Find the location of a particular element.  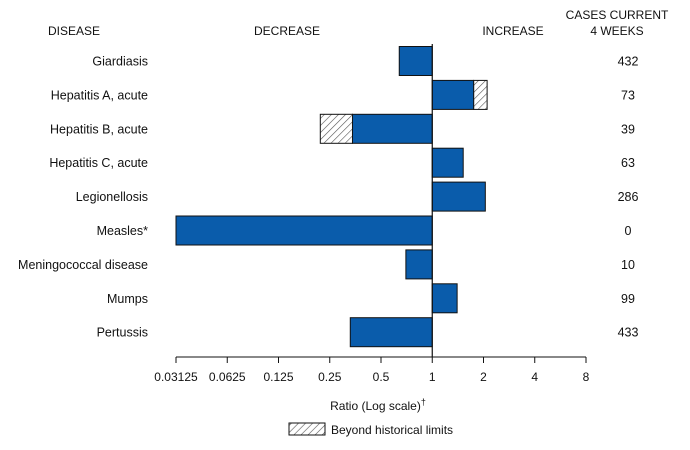

bar-pertussis is located at coordinates (391, 332).